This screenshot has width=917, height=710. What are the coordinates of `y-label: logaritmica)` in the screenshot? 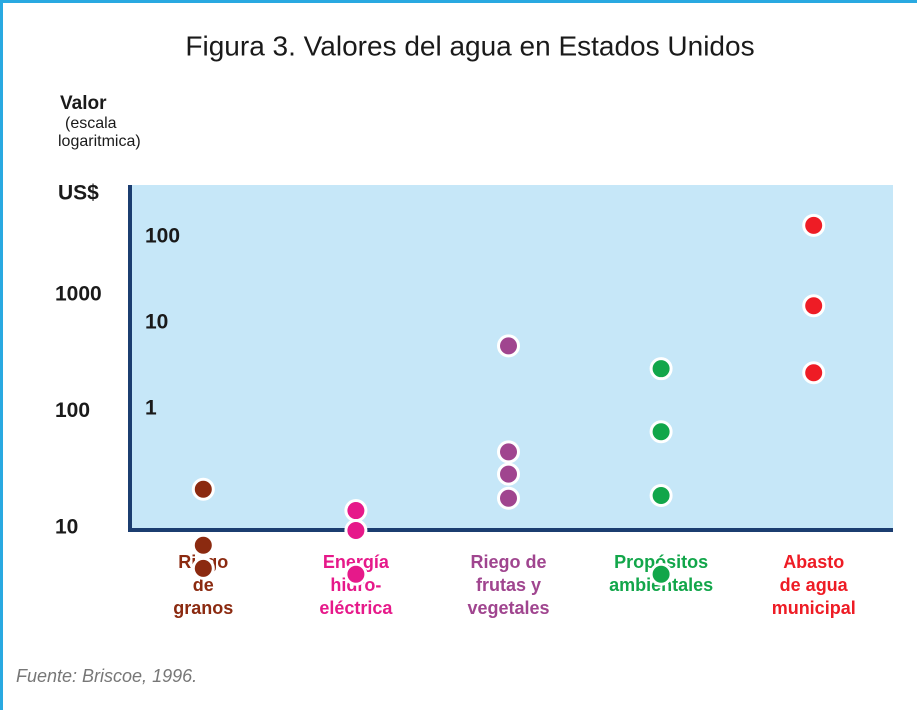 It's located at (99, 141).